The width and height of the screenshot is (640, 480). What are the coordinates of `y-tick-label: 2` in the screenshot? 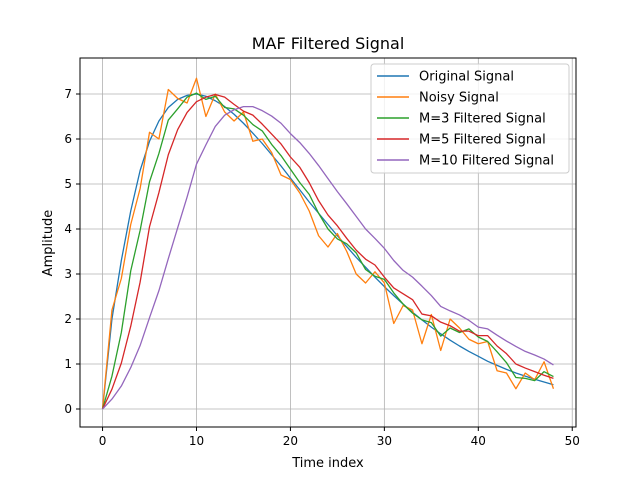 It's located at (68, 319).